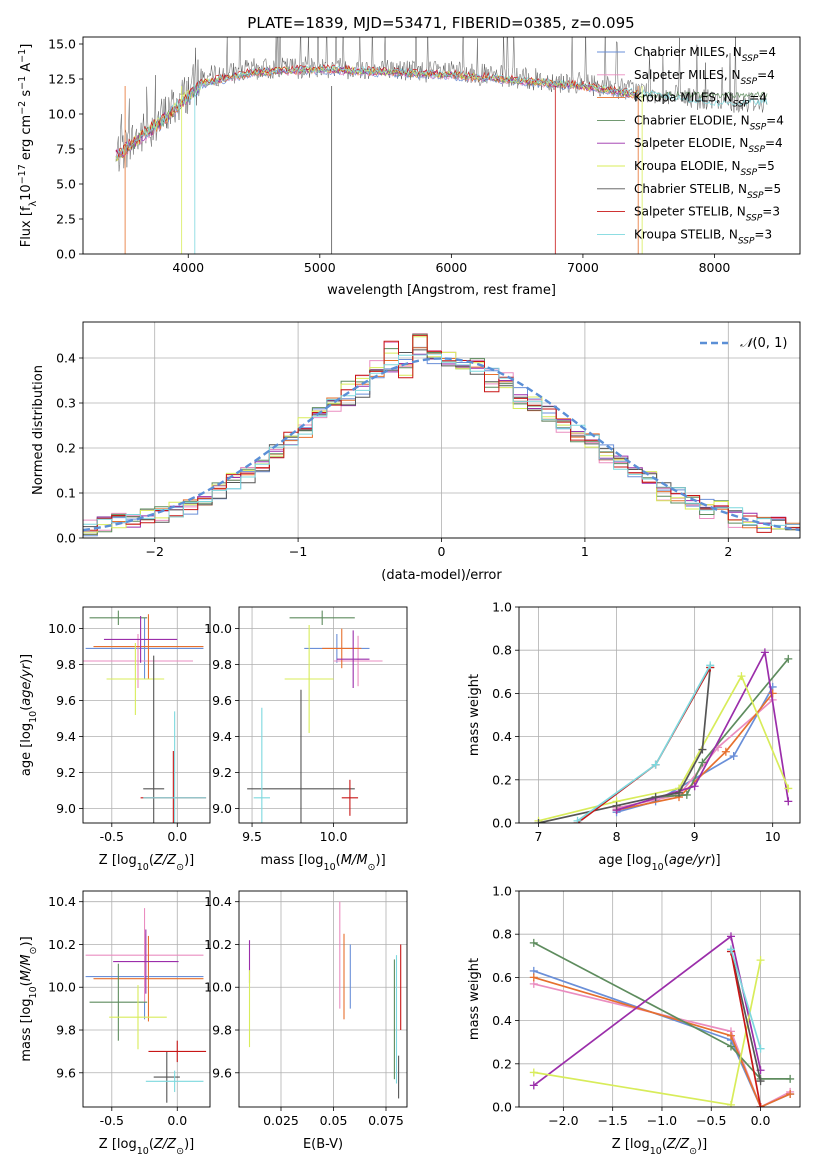  What do you see at coordinates (441, 290) in the screenshot?
I see `x-axis-label: wavelength [Angstrom, rest frame]` at bounding box center [441, 290].